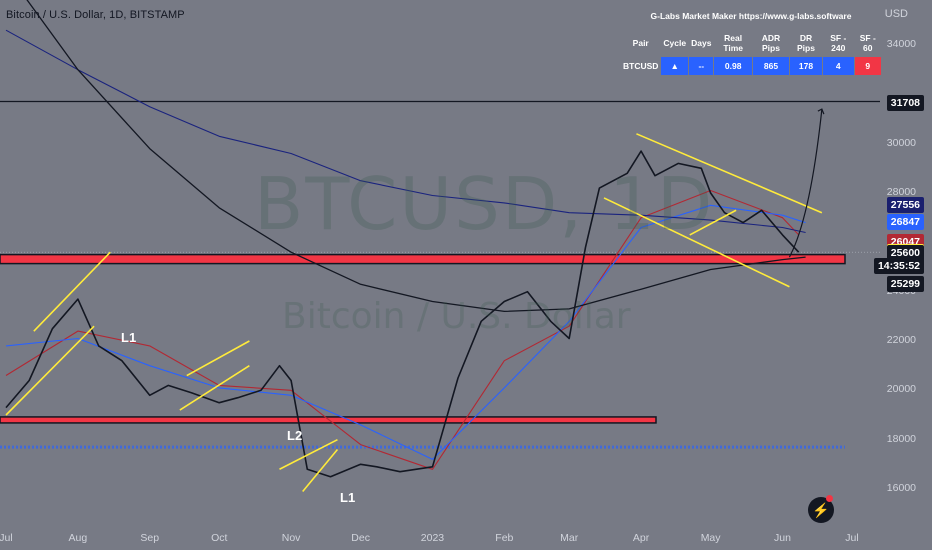  I want to click on info-header-cell: ADR Pips, so click(771, 43).